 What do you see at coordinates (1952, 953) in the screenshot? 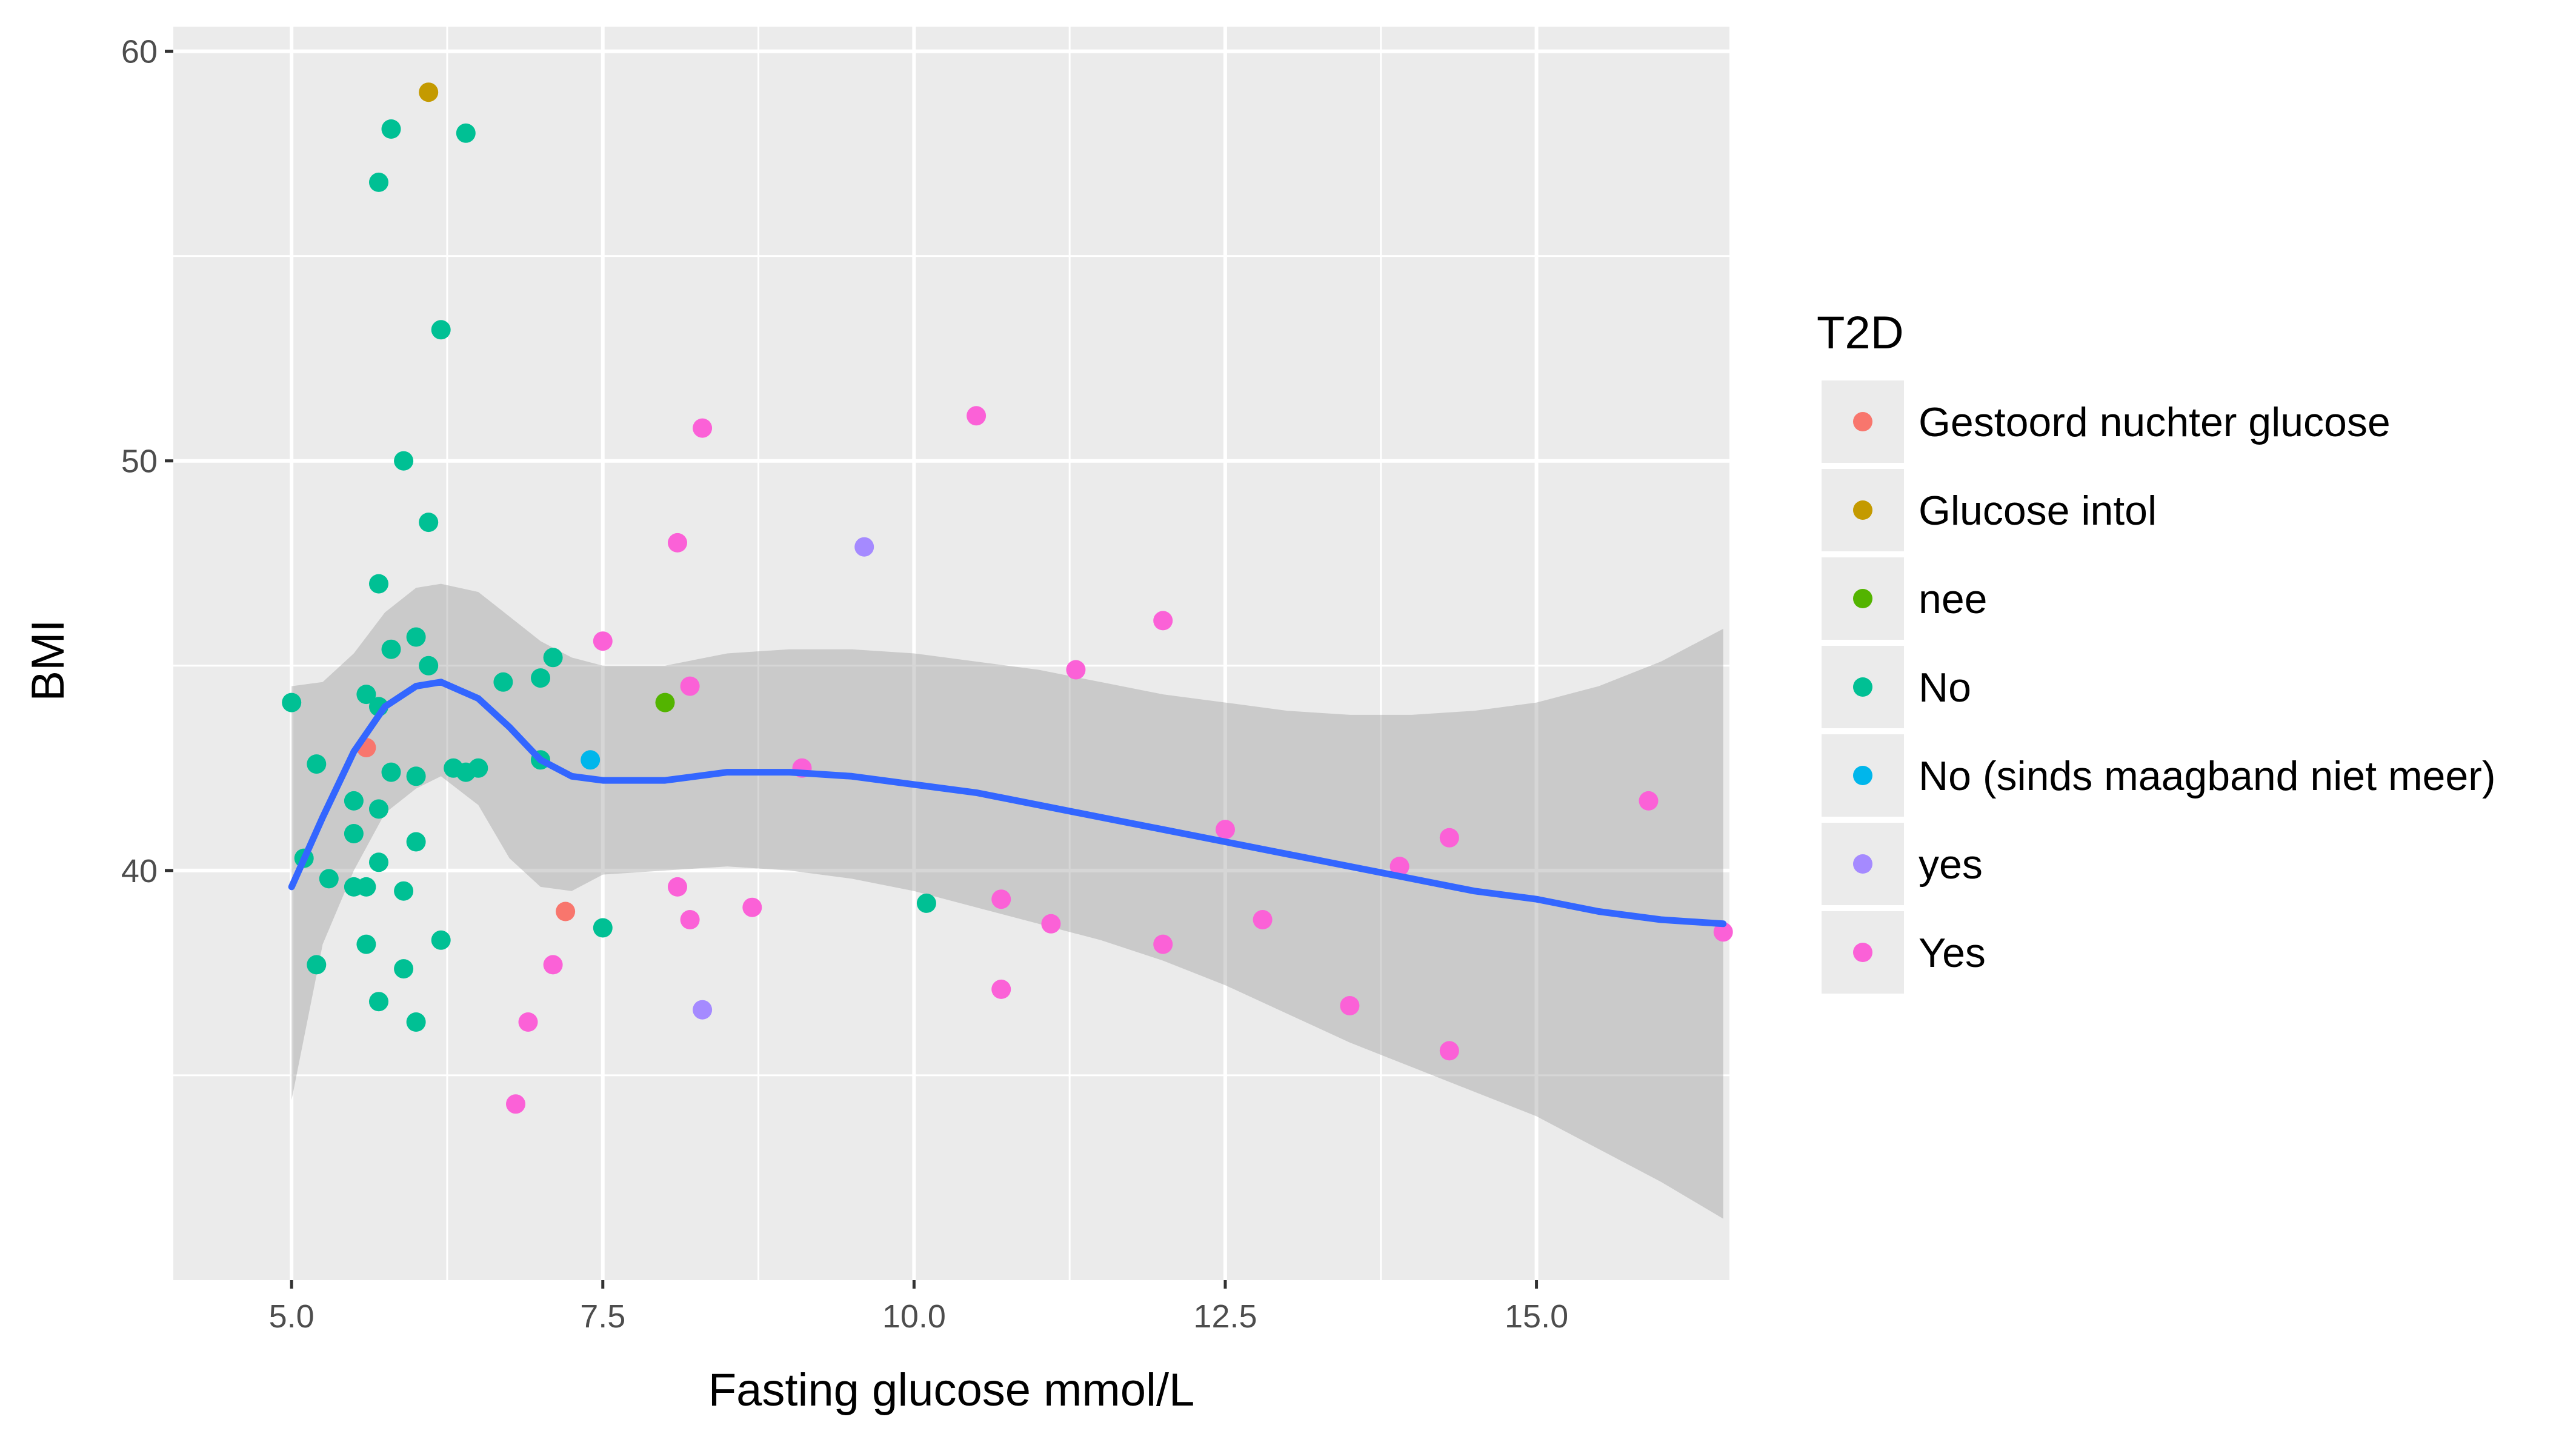
I see `legend-label: Yes` at bounding box center [1952, 953].